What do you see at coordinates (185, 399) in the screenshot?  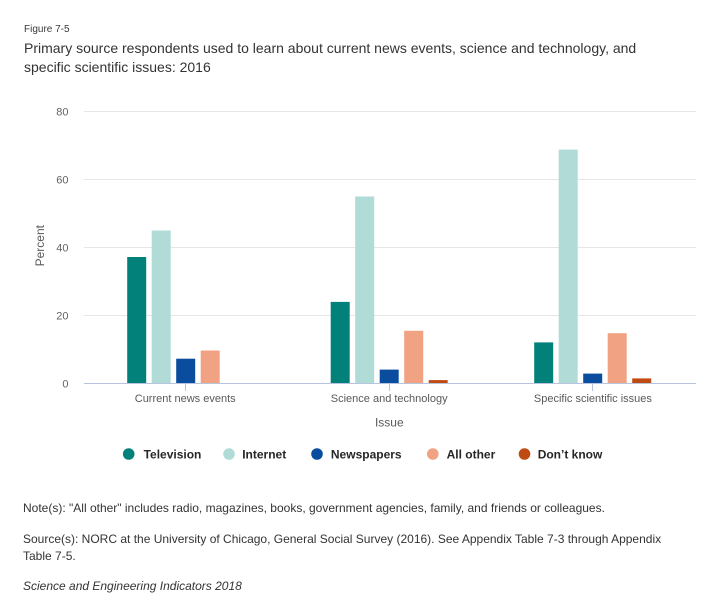 I see `svg-text: Current news events` at bounding box center [185, 399].